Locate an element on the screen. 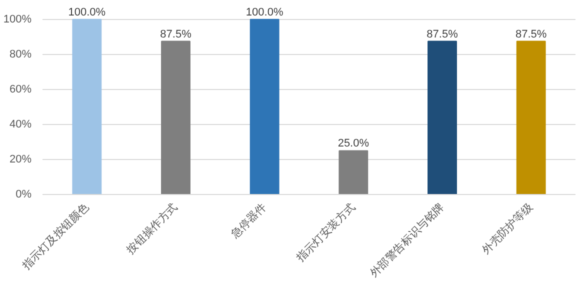 The image size is (585, 286). y-tick-label: 0% is located at coordinates (24, 194).